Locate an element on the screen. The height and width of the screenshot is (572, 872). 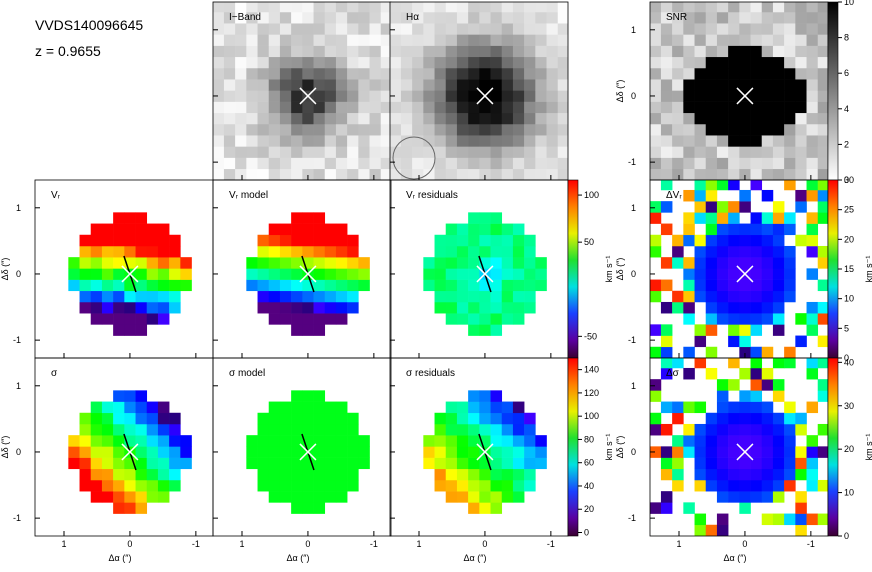
y-tick-label: 0 is located at coordinates (633, 96).